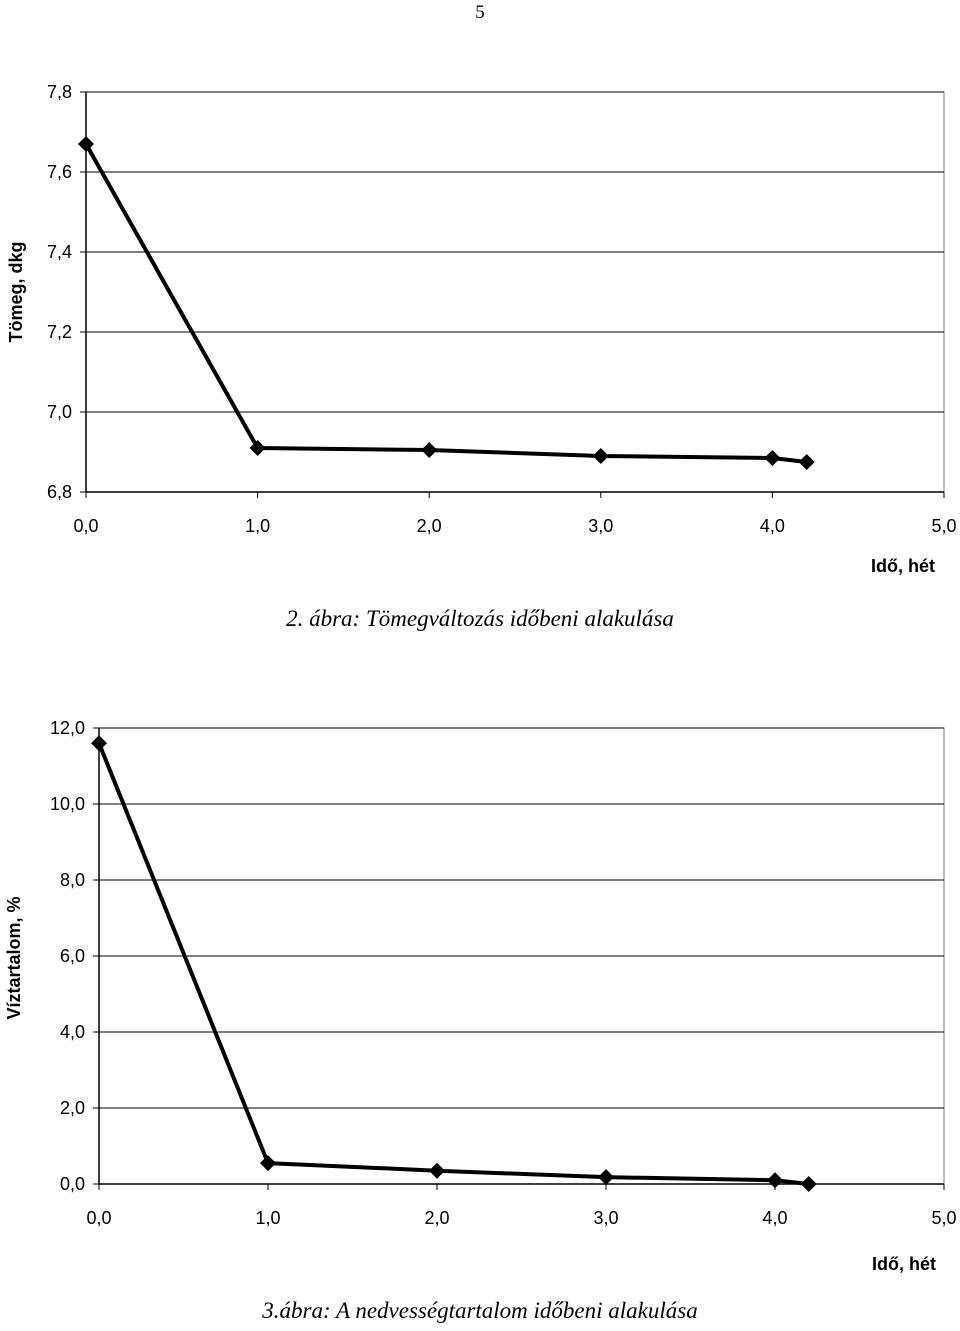  What do you see at coordinates (14, 957) in the screenshot?
I see `y-axis-title: Víztartalom, %` at bounding box center [14, 957].